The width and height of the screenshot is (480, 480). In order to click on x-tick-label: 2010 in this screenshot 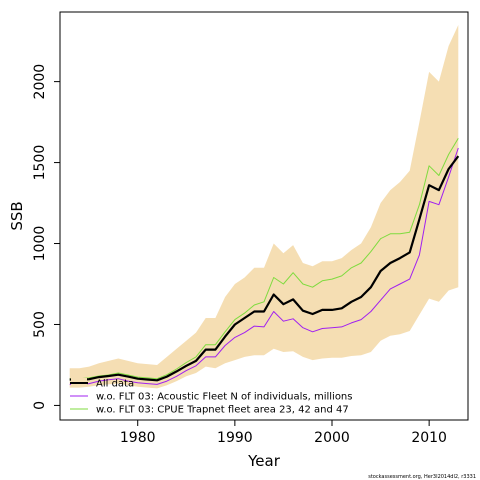, I will do `click(429, 438)`.